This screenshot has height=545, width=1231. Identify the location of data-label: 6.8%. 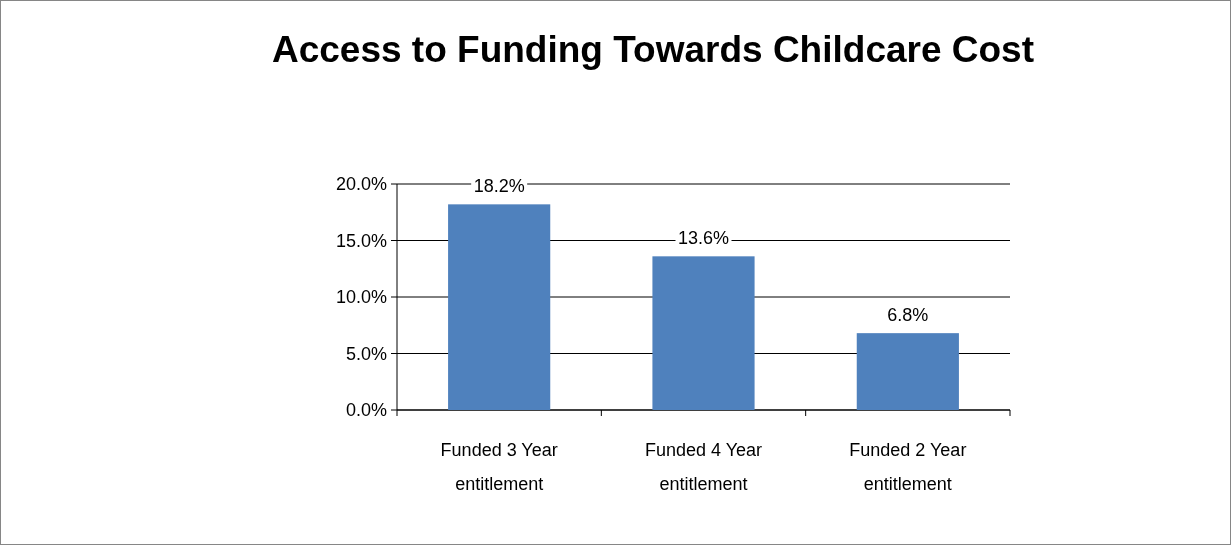
(908, 315).